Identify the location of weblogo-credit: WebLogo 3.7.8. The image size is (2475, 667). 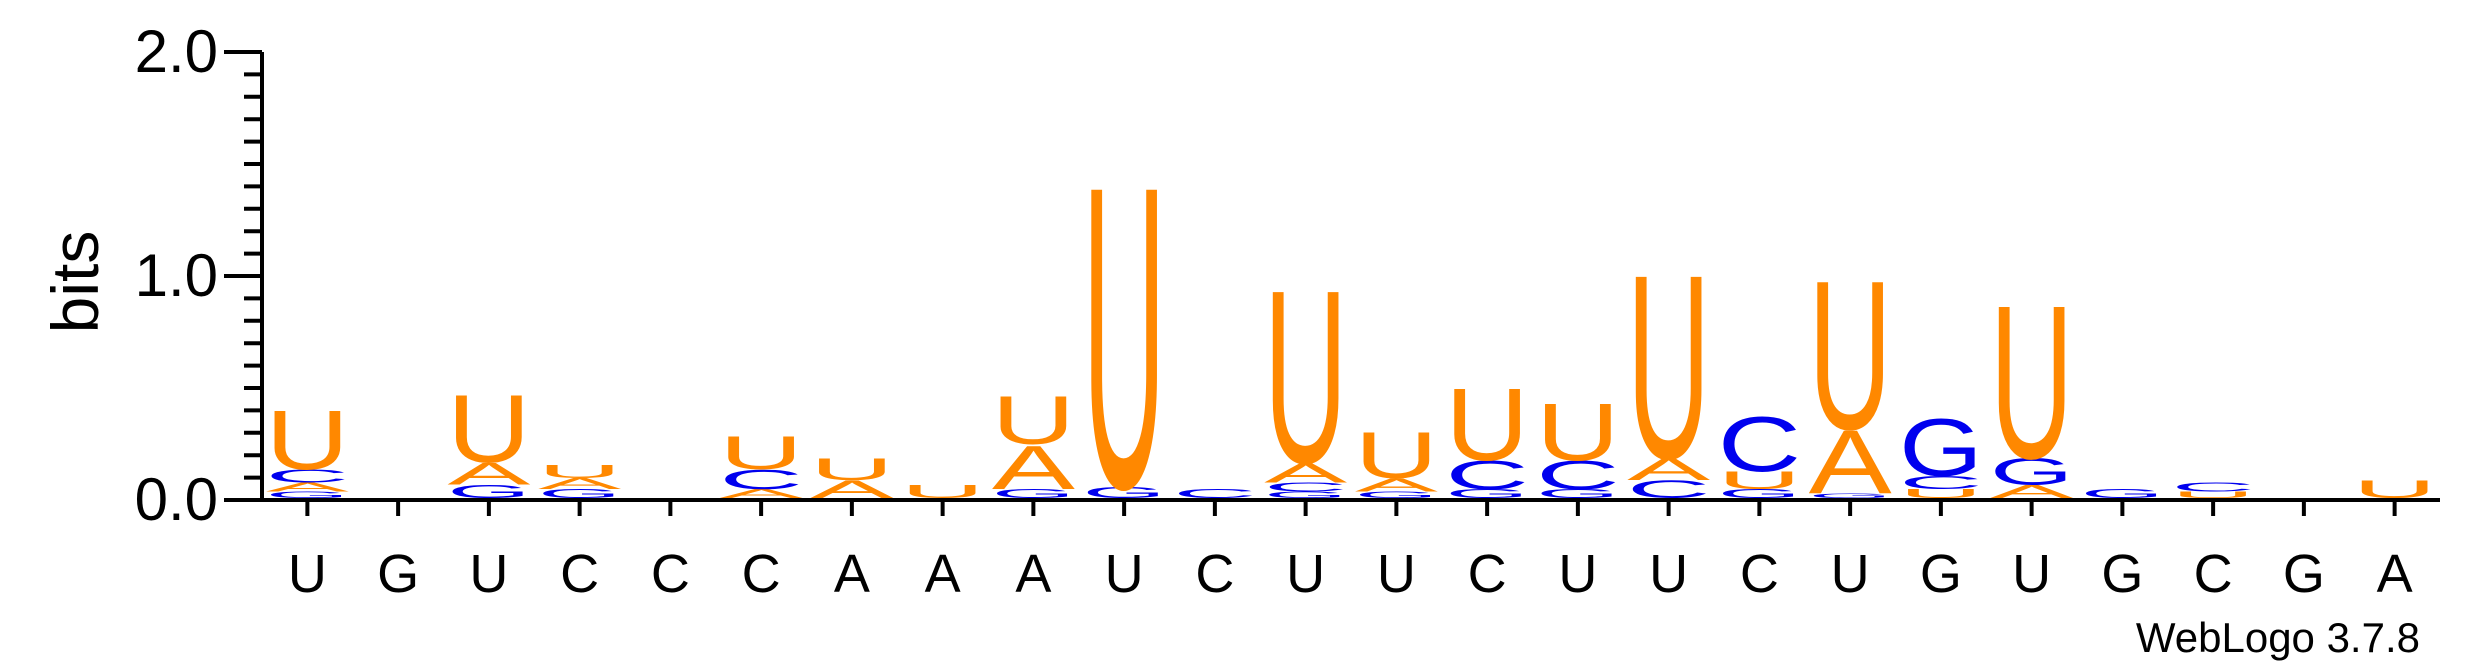
(2278, 637).